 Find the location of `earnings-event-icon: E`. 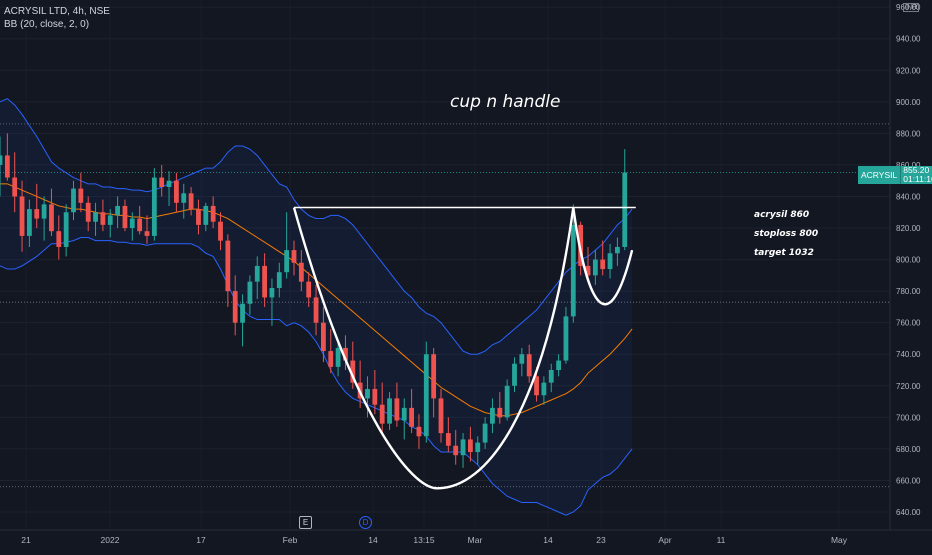

earnings-event-icon: E is located at coordinates (305, 522).